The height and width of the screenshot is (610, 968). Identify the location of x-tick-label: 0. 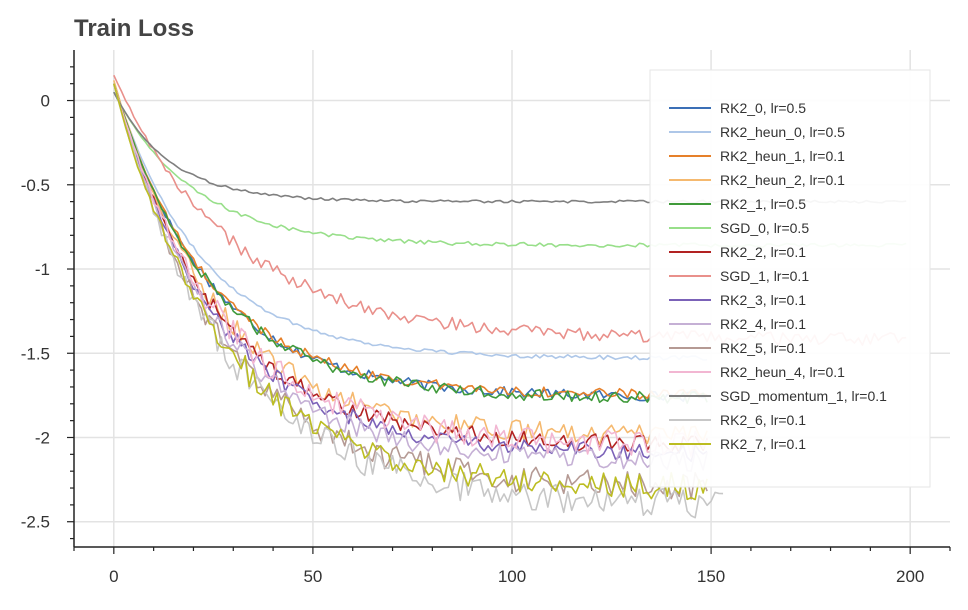
(113, 576).